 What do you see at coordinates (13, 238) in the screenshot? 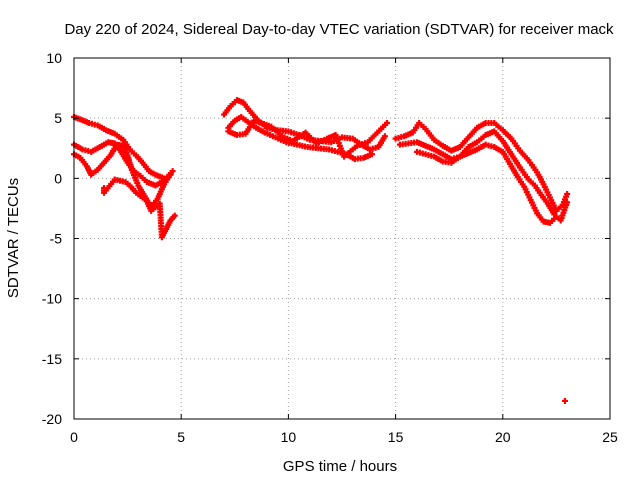
I see `y-axis-label: SDTVAR / TECUs` at bounding box center [13, 238].